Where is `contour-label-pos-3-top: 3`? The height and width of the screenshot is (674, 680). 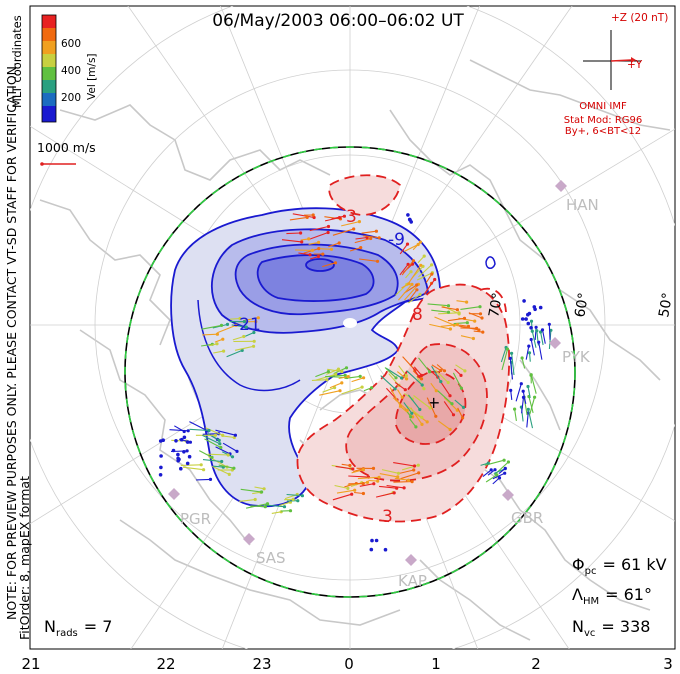 contour-label-pos-3-top: 3 is located at coordinates (351, 217).